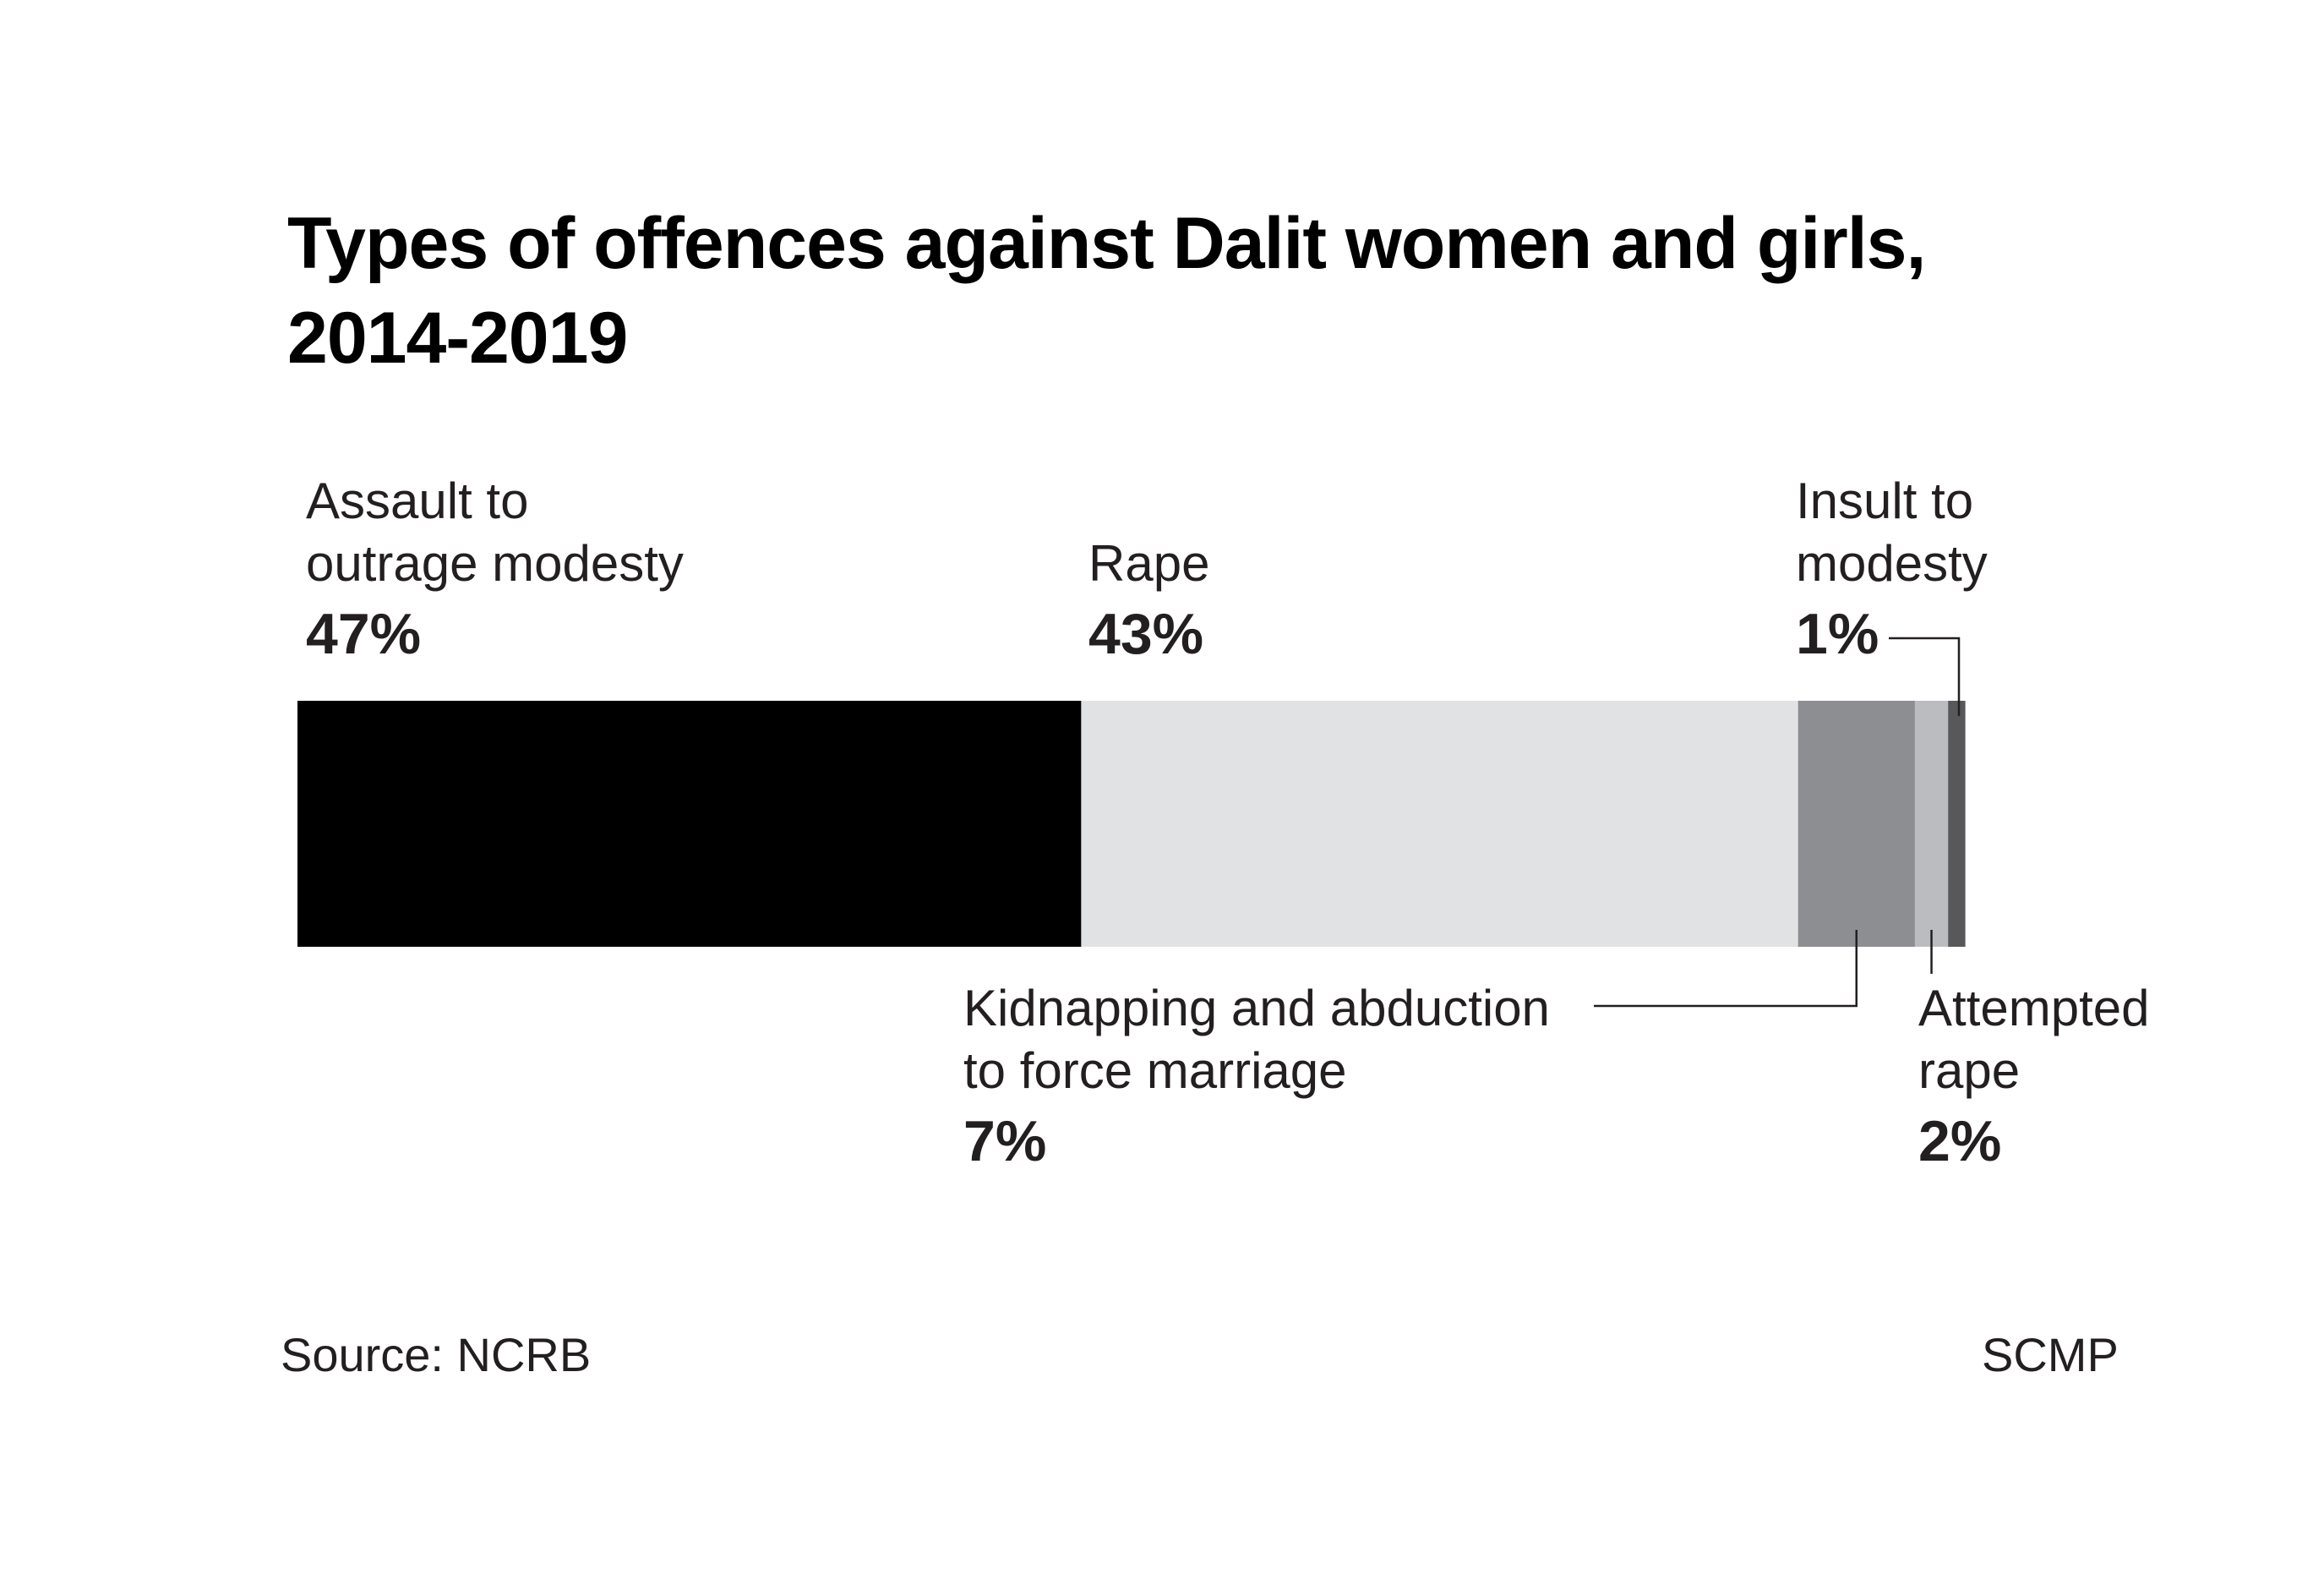 The image size is (2324, 1585). Describe the element at coordinates (2050, 1354) in the screenshot. I see `credit-note: SCMP` at that location.